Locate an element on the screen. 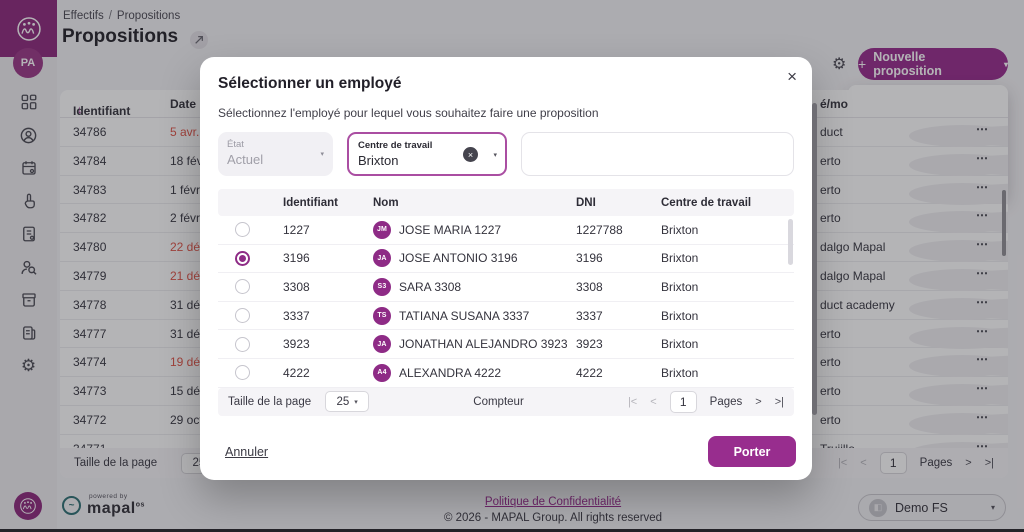 The height and width of the screenshot is (532, 1024). brand-icon is located at coordinates (28, 506).